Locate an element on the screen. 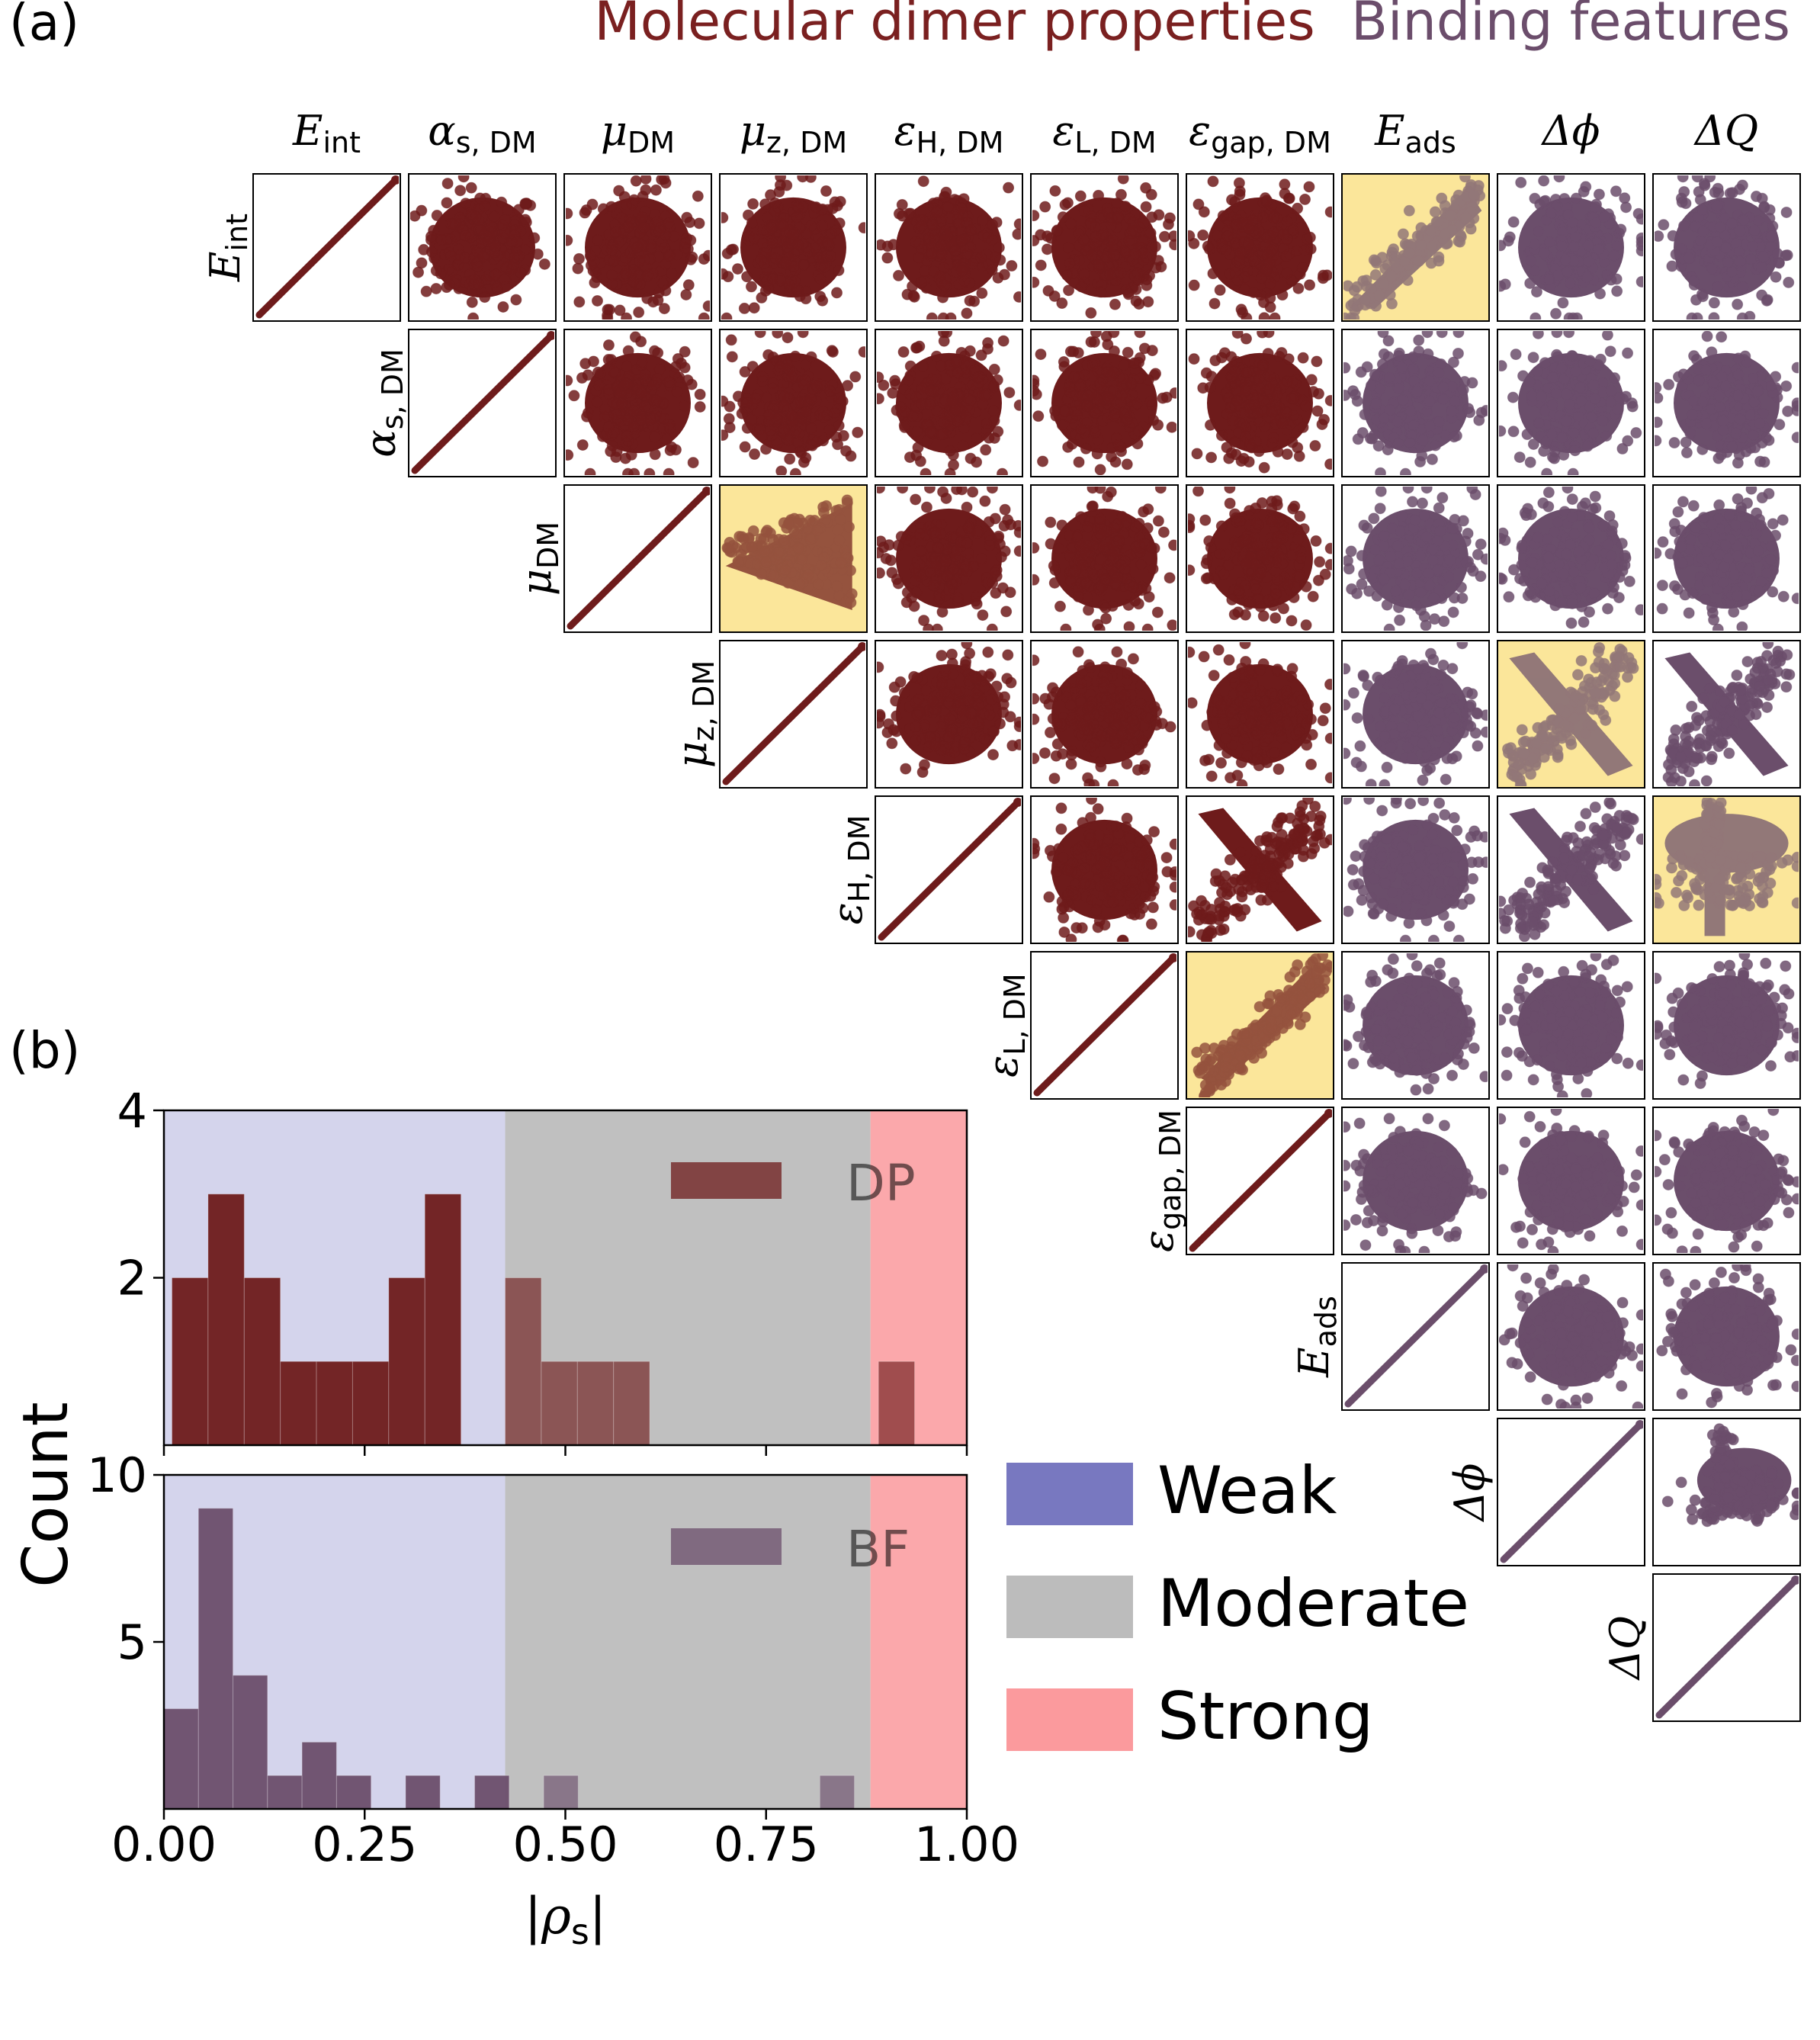 The width and height of the screenshot is (1820, 2040). legend-label-moderate: Moderate is located at coordinates (1313, 1604).